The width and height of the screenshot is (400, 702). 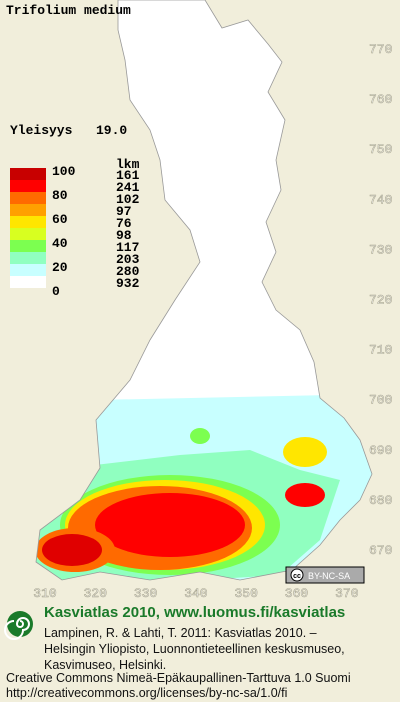 What do you see at coordinates (305, 452) in the screenshot?
I see `zone-east` at bounding box center [305, 452].